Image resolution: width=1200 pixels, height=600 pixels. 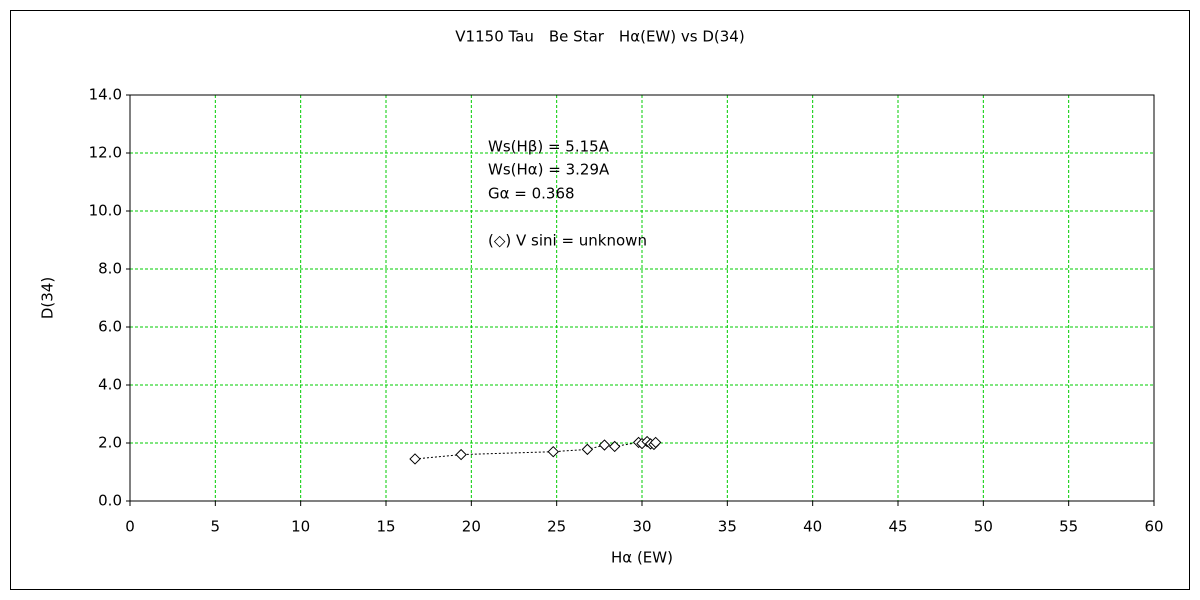 What do you see at coordinates (130, 527) in the screenshot?
I see `x-tick-label: 0` at bounding box center [130, 527].